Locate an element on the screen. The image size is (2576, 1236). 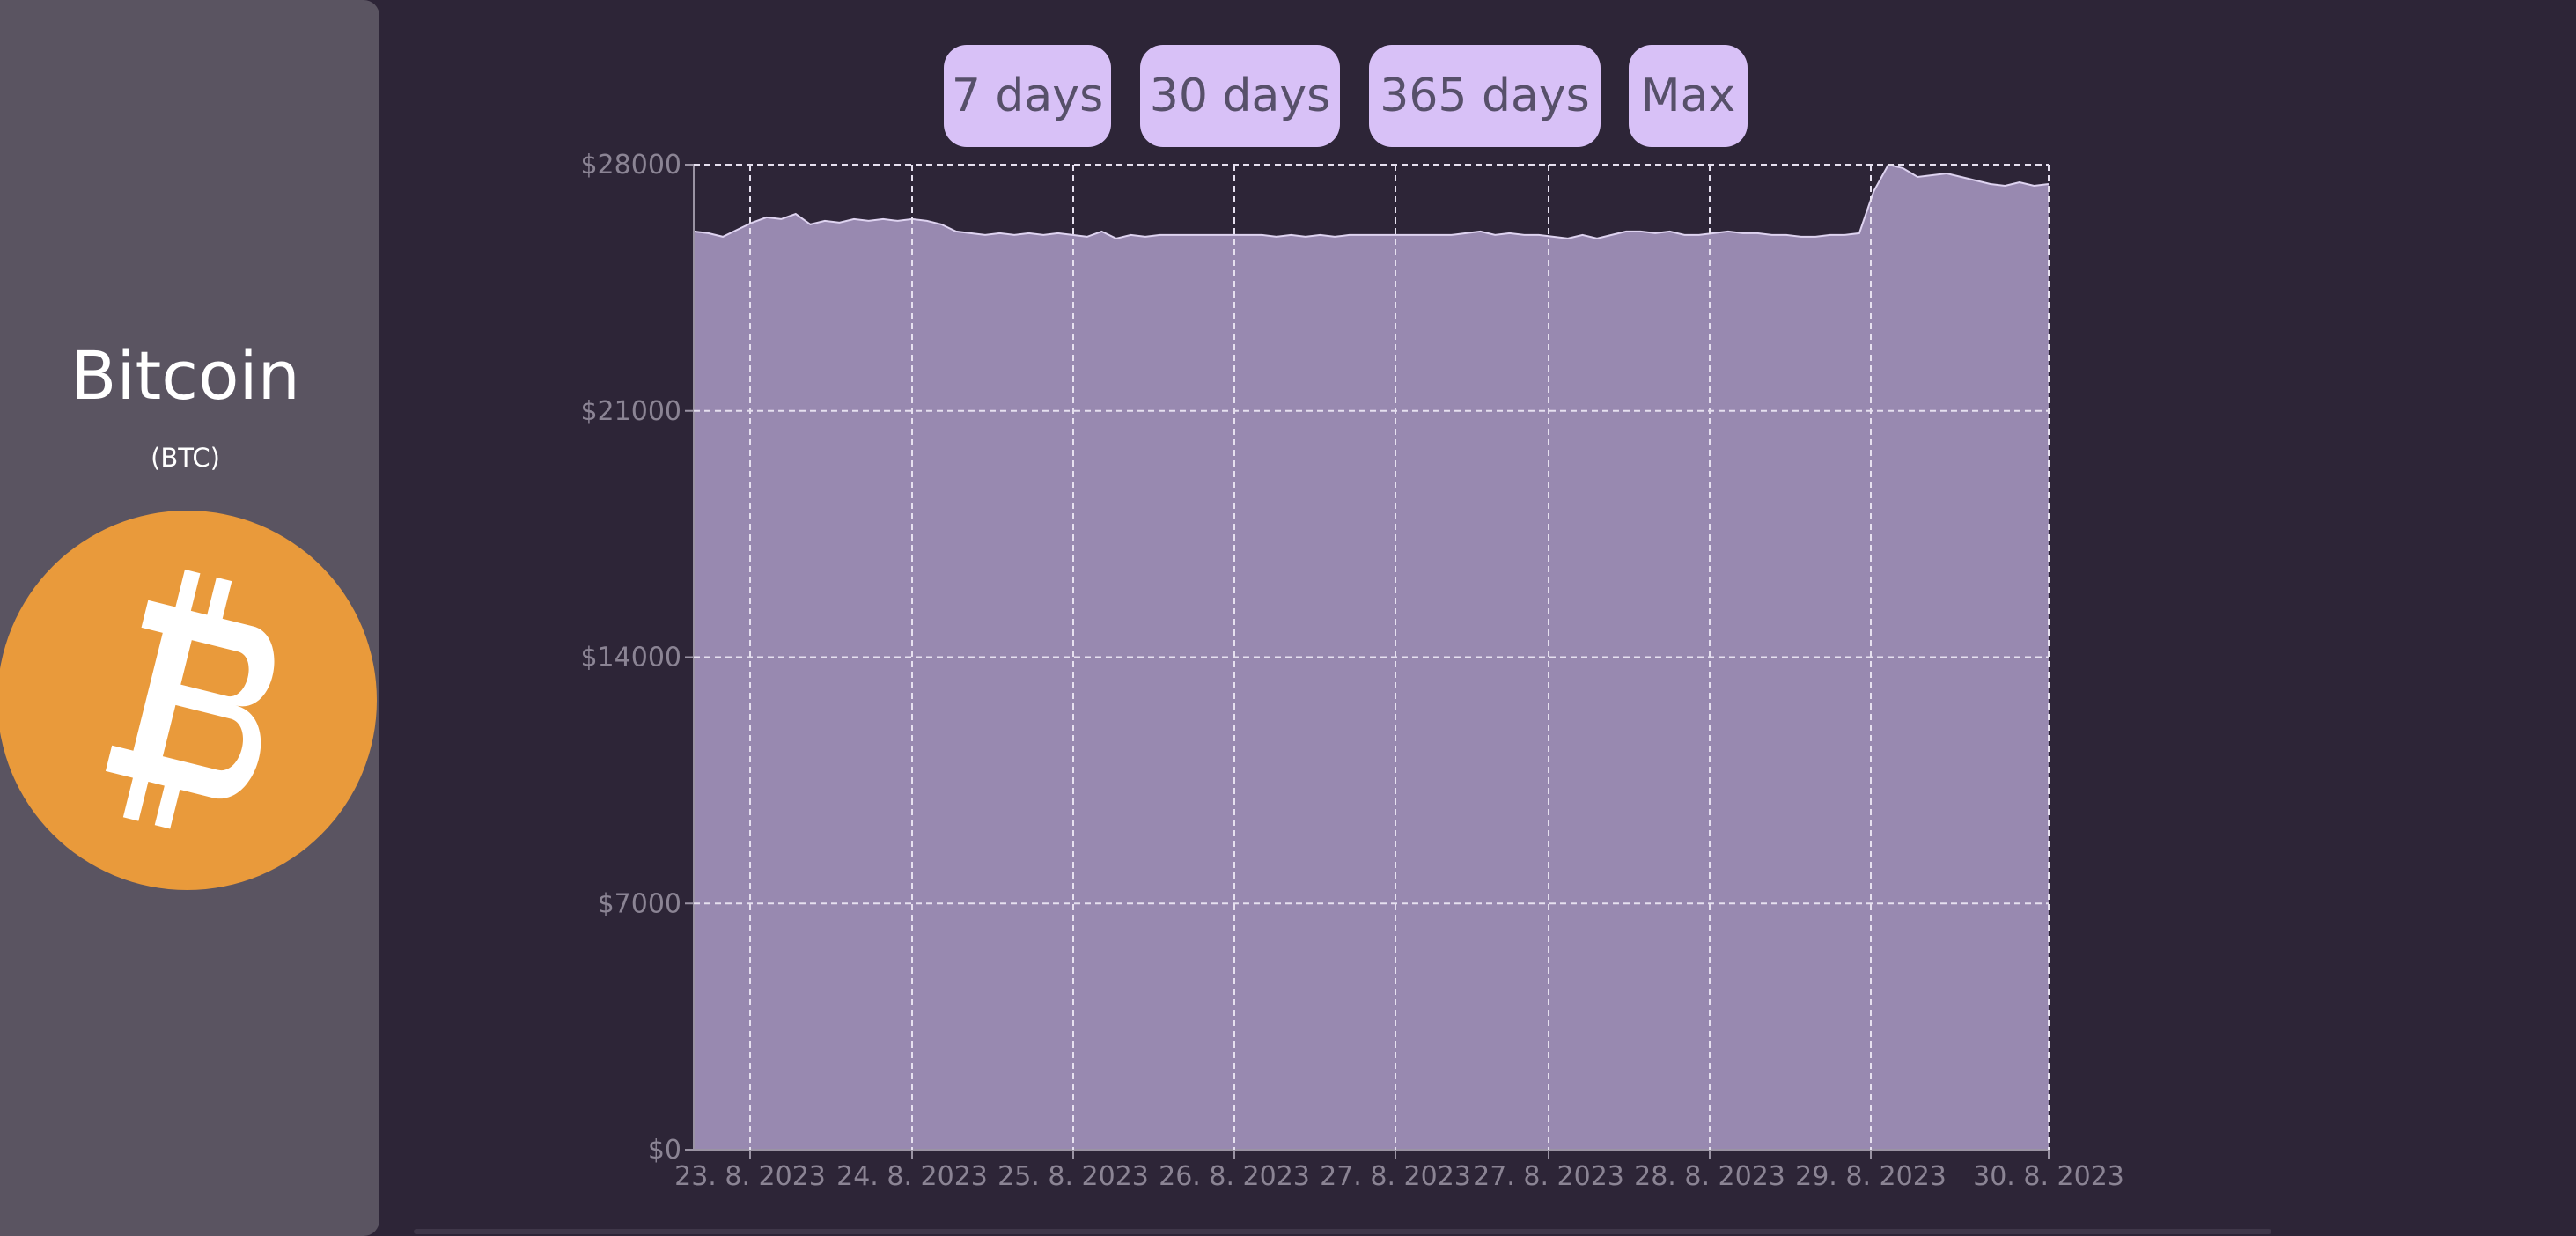
coin-symbol: (BTC) is located at coordinates (186, 458).